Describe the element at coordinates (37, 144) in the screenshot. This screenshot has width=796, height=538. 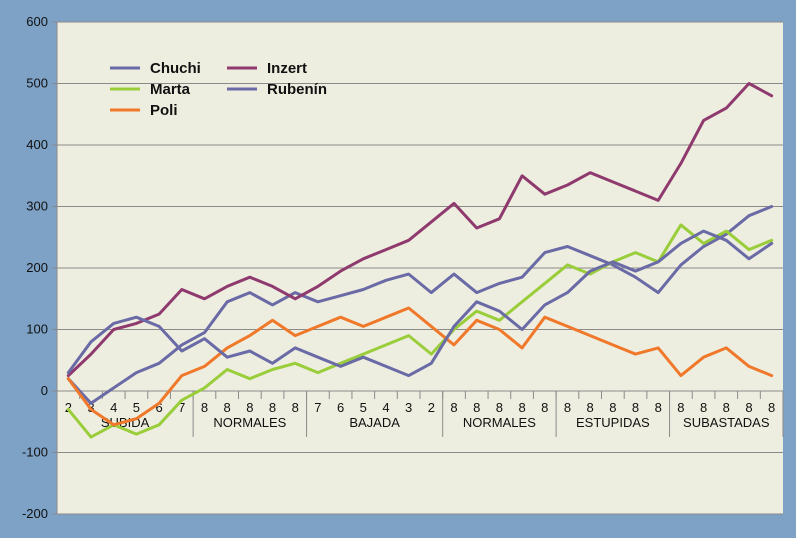
I see `y-tick-label: 400` at that location.